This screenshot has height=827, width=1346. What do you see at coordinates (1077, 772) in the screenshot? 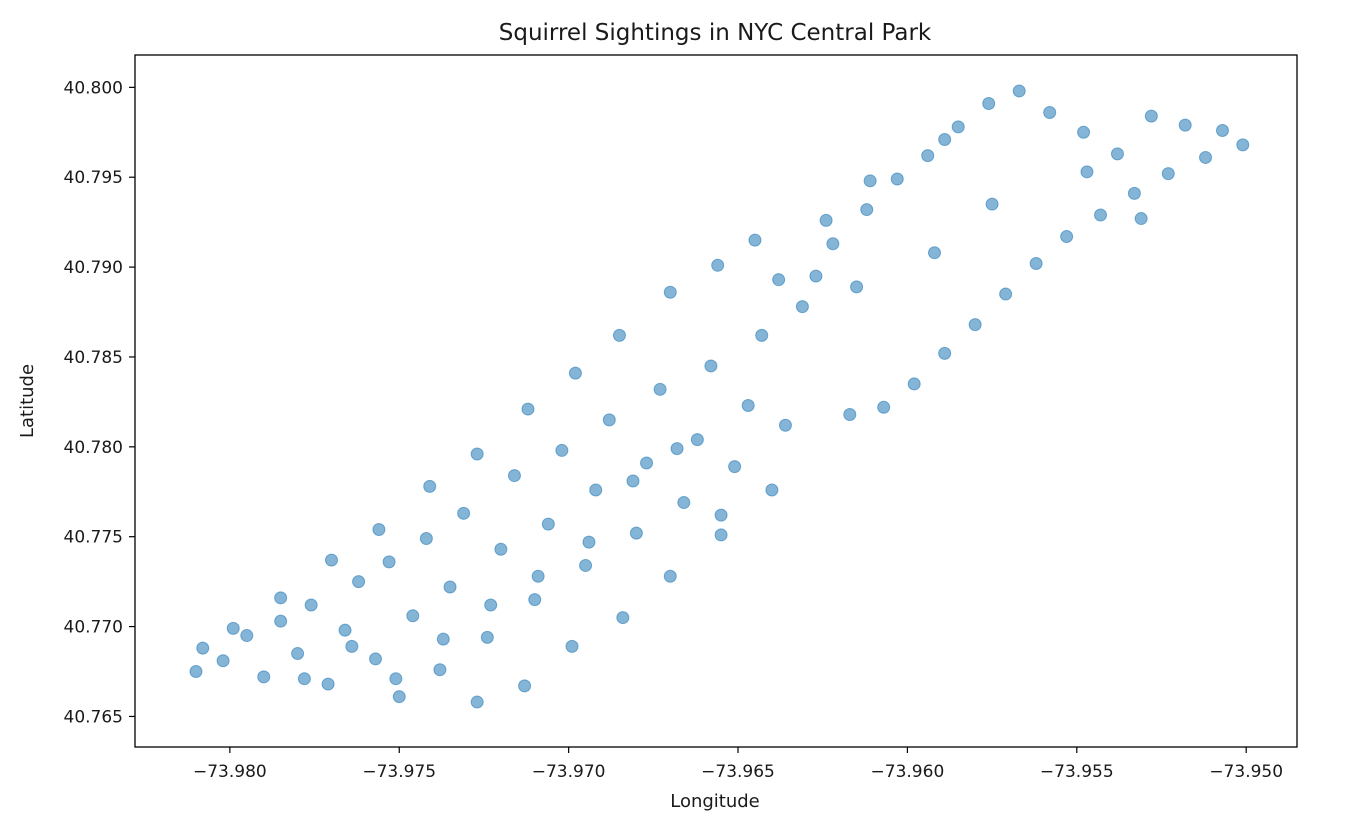
I see `x-tick-label: −73.955` at bounding box center [1077, 772].